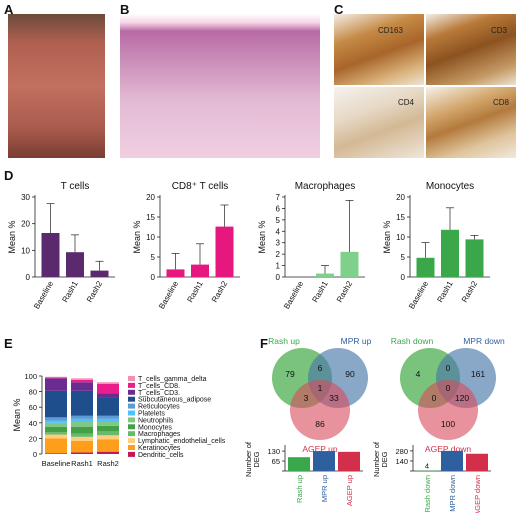  Describe the element at coordinates (320, 388) in the screenshot. I see `venn-up-count-4: 1` at that location.